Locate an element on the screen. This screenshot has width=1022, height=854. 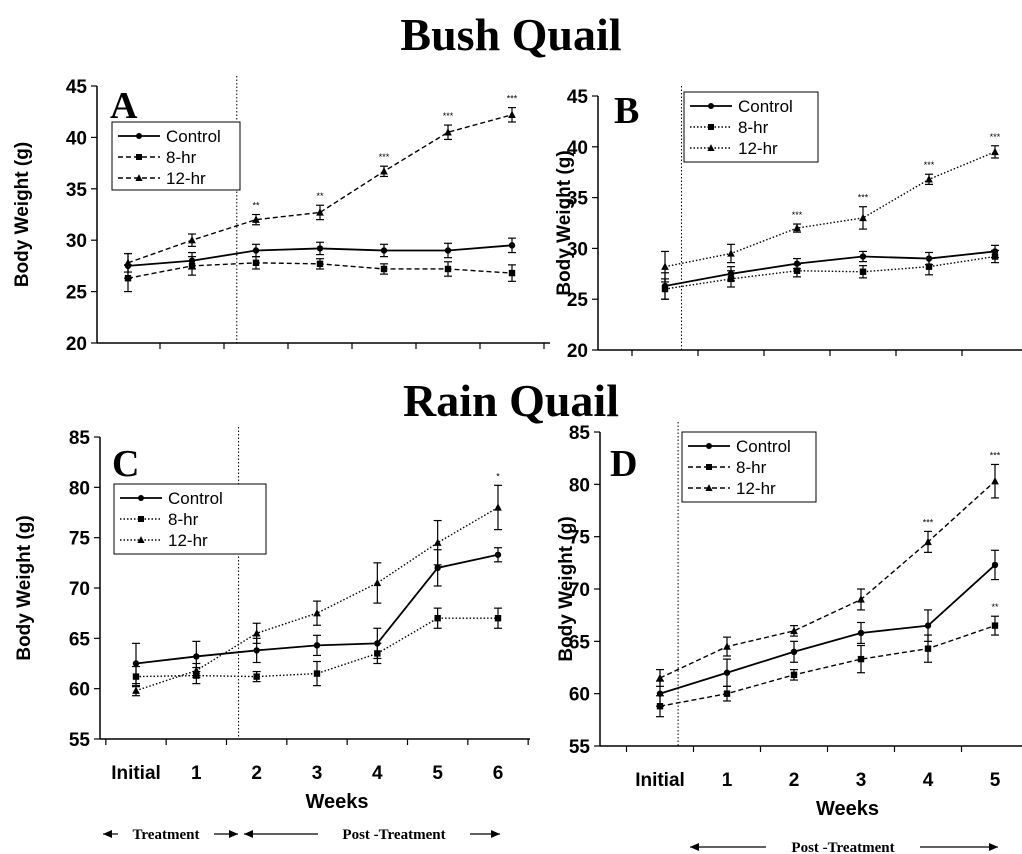
panel-letter: C is located at coordinates (125, 464).